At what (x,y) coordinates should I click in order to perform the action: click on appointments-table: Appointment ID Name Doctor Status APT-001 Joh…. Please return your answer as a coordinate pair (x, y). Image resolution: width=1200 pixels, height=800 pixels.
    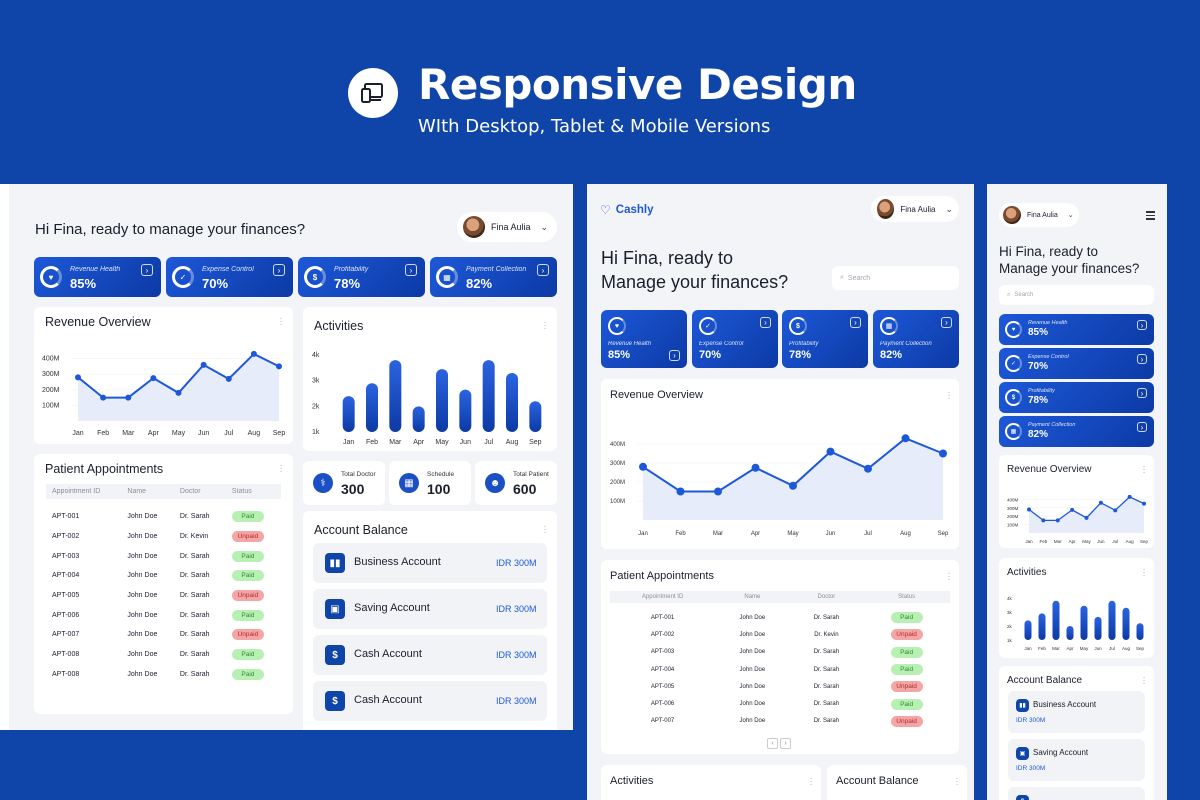
    Looking at the image, I should click on (163, 584).